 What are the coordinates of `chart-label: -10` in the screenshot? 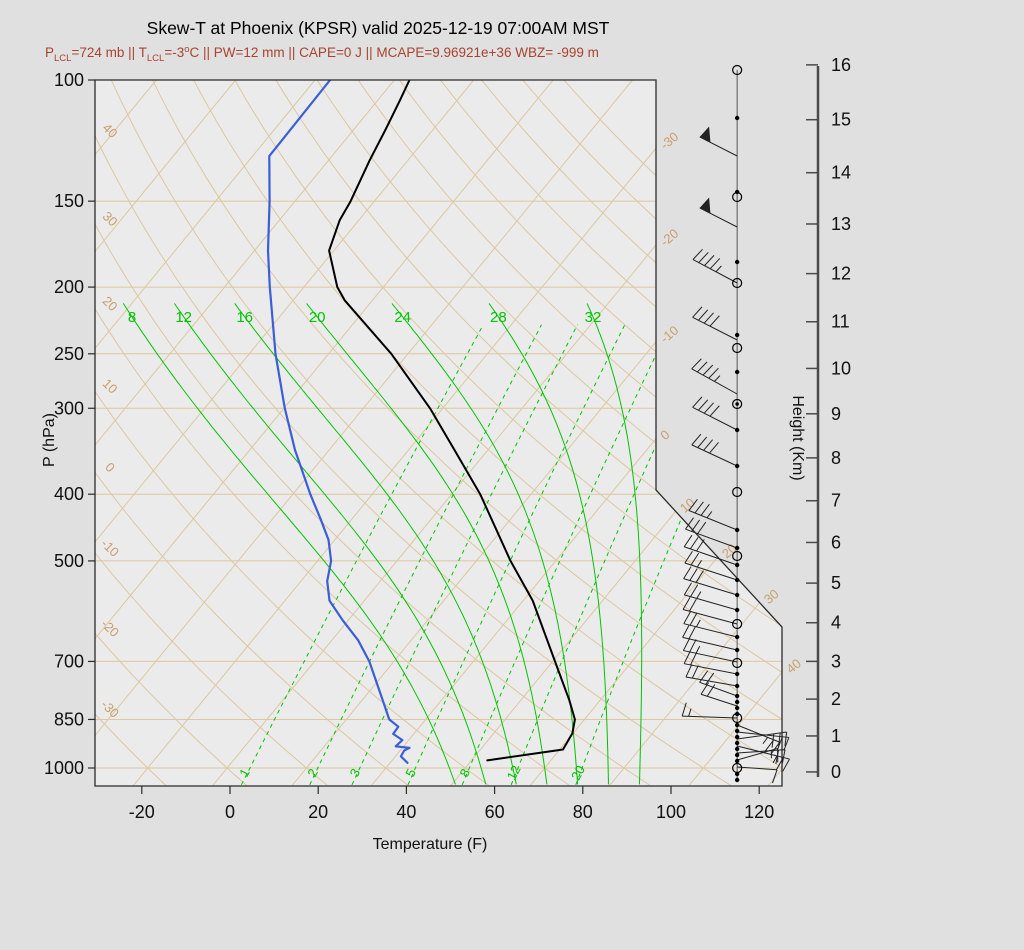 It's located at (669, 335).